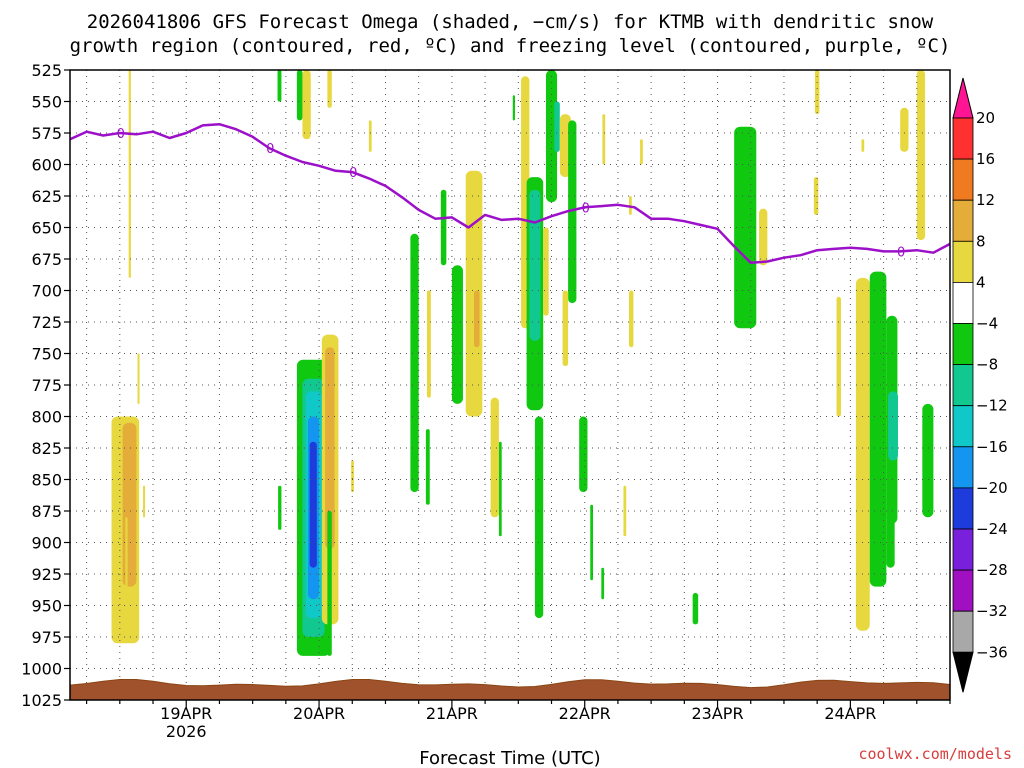 The image size is (1024, 768). What do you see at coordinates (46, 196) in the screenshot?
I see `y-tick-label: 625` at bounding box center [46, 196].